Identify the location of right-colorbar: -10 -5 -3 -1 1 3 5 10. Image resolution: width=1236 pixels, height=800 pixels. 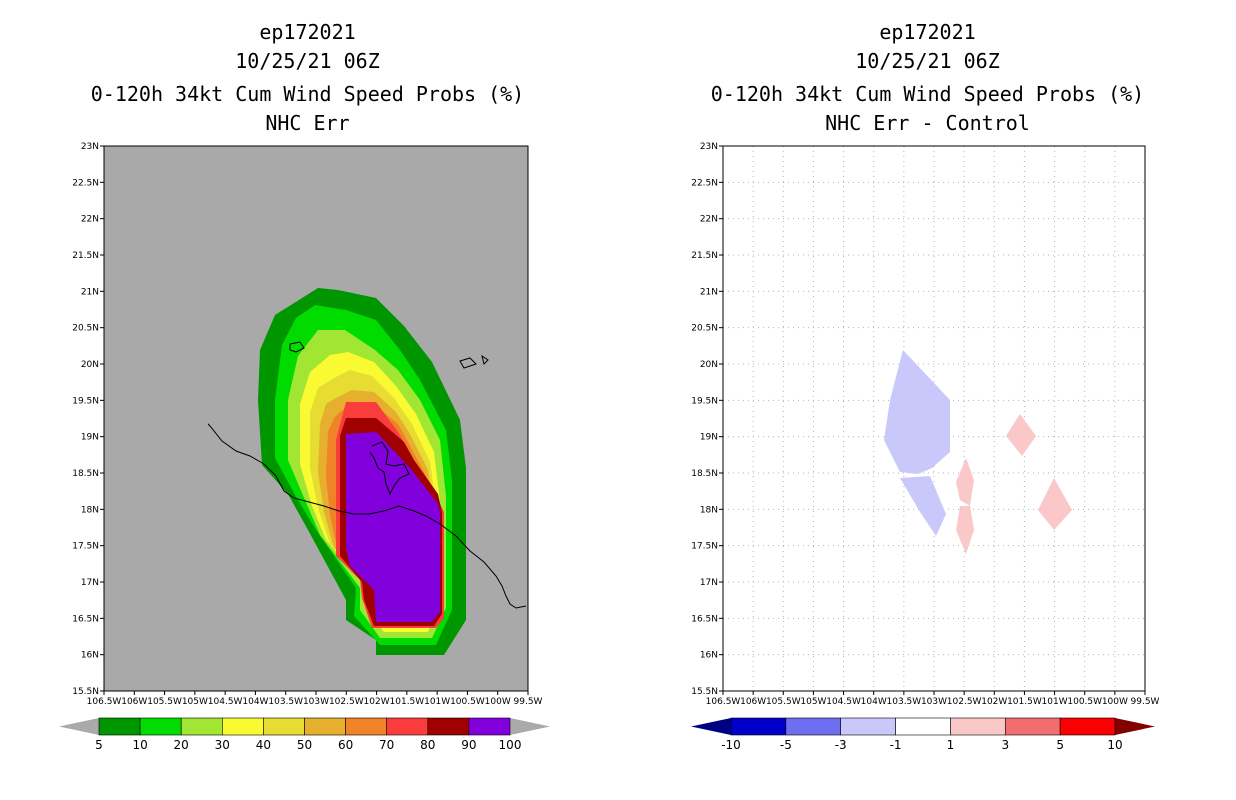
(923, 734).